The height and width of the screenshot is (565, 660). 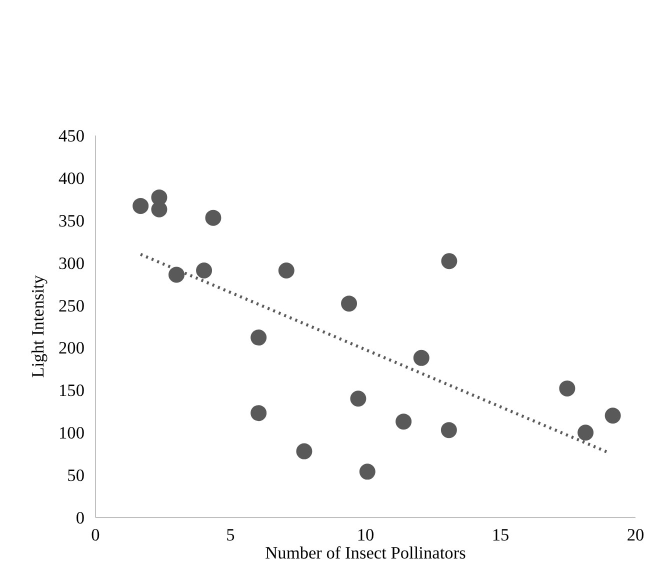 I want to click on x-axis-title: Number of Insect Pollinators, so click(x=365, y=553).